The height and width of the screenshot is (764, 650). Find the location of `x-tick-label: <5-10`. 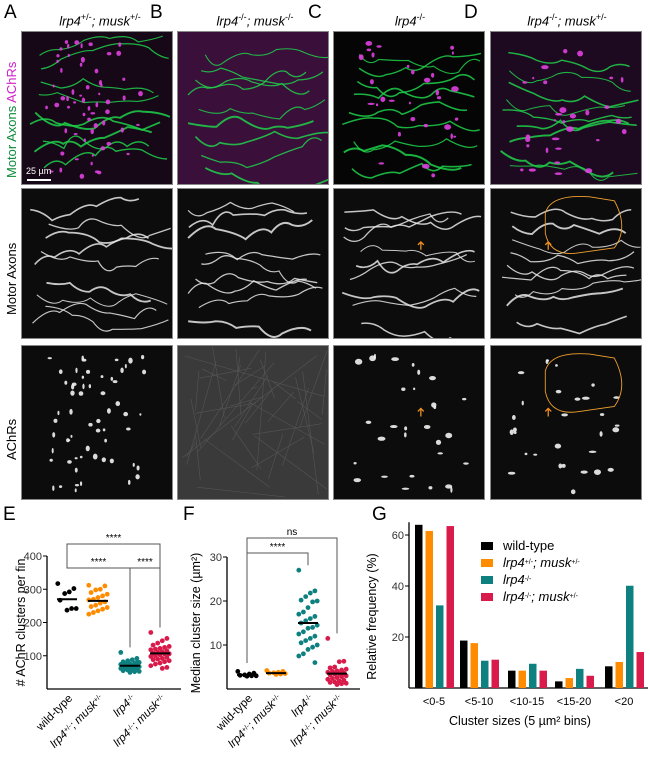

x-tick-label: <5-10 is located at coordinates (479, 702).